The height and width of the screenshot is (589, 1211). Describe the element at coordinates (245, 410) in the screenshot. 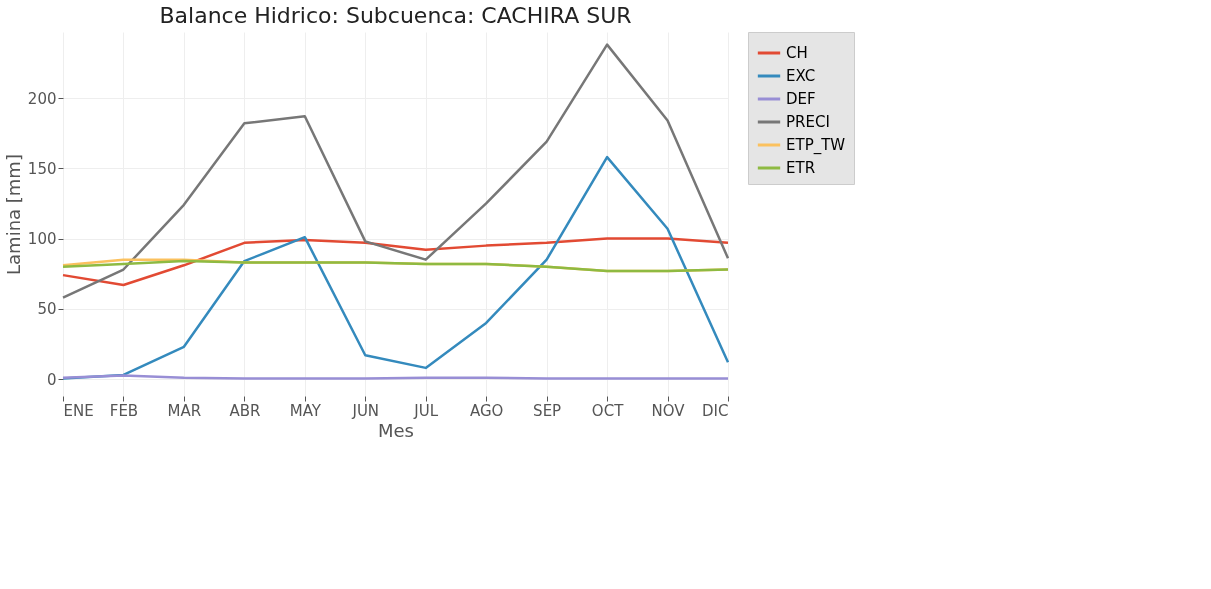

I see `x-tick-label: ABR` at that location.